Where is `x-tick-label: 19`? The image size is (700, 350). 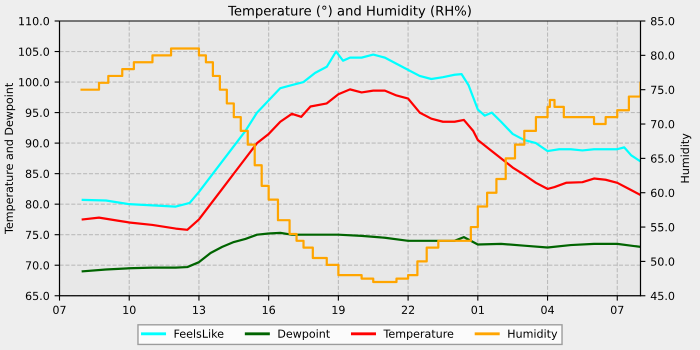 x-tick-label: 19 is located at coordinates (338, 310).